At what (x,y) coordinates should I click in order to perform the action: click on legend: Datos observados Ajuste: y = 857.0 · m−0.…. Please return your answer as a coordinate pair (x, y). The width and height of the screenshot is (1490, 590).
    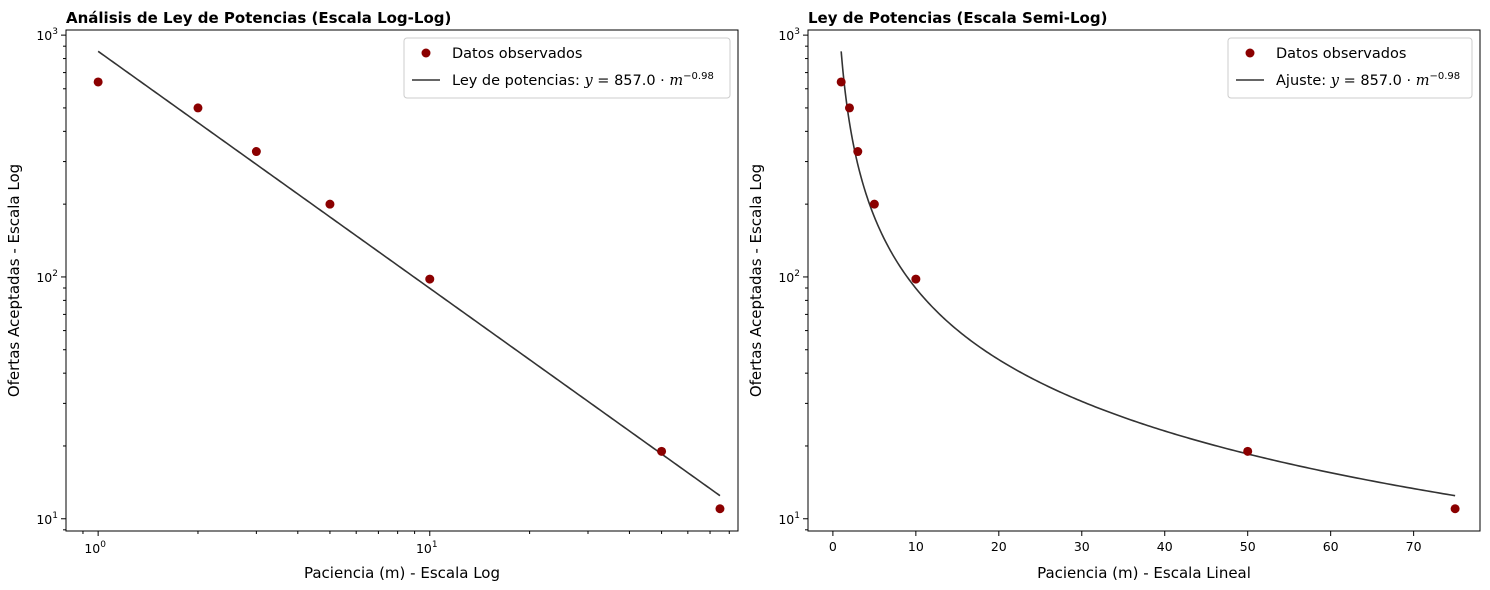
    Looking at the image, I should click on (1350, 68).